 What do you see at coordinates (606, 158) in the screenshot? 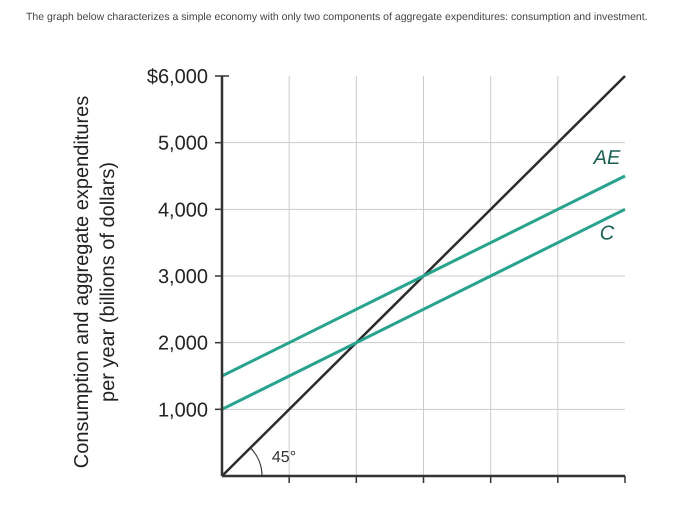
I see `series-label: AE` at bounding box center [606, 158].